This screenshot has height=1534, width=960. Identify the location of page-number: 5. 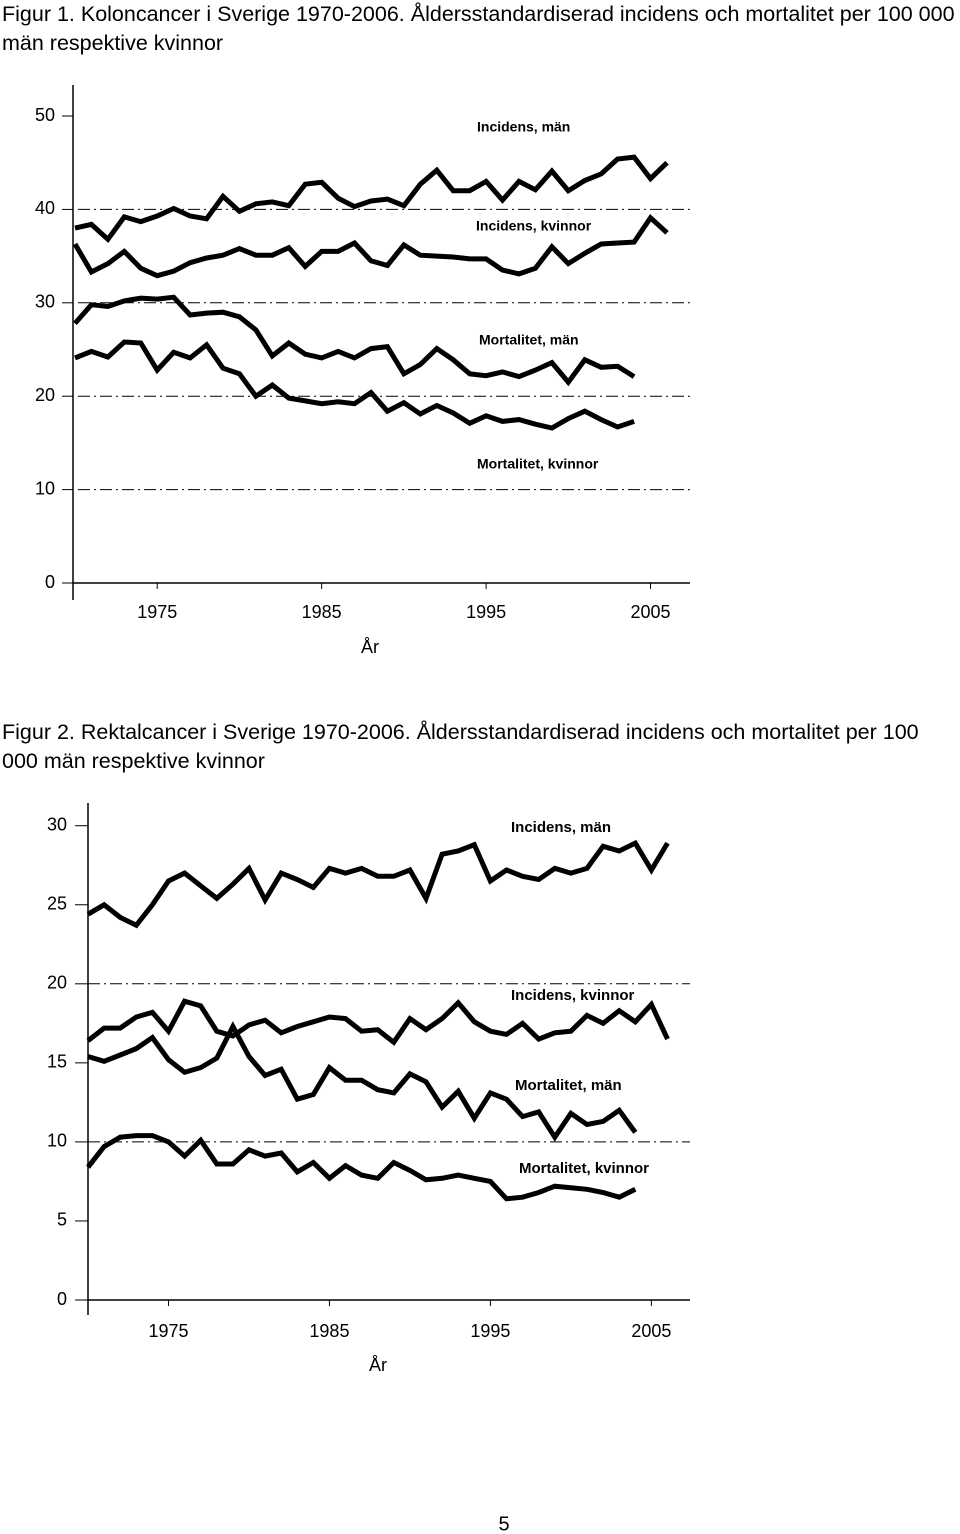
(503, 1523).